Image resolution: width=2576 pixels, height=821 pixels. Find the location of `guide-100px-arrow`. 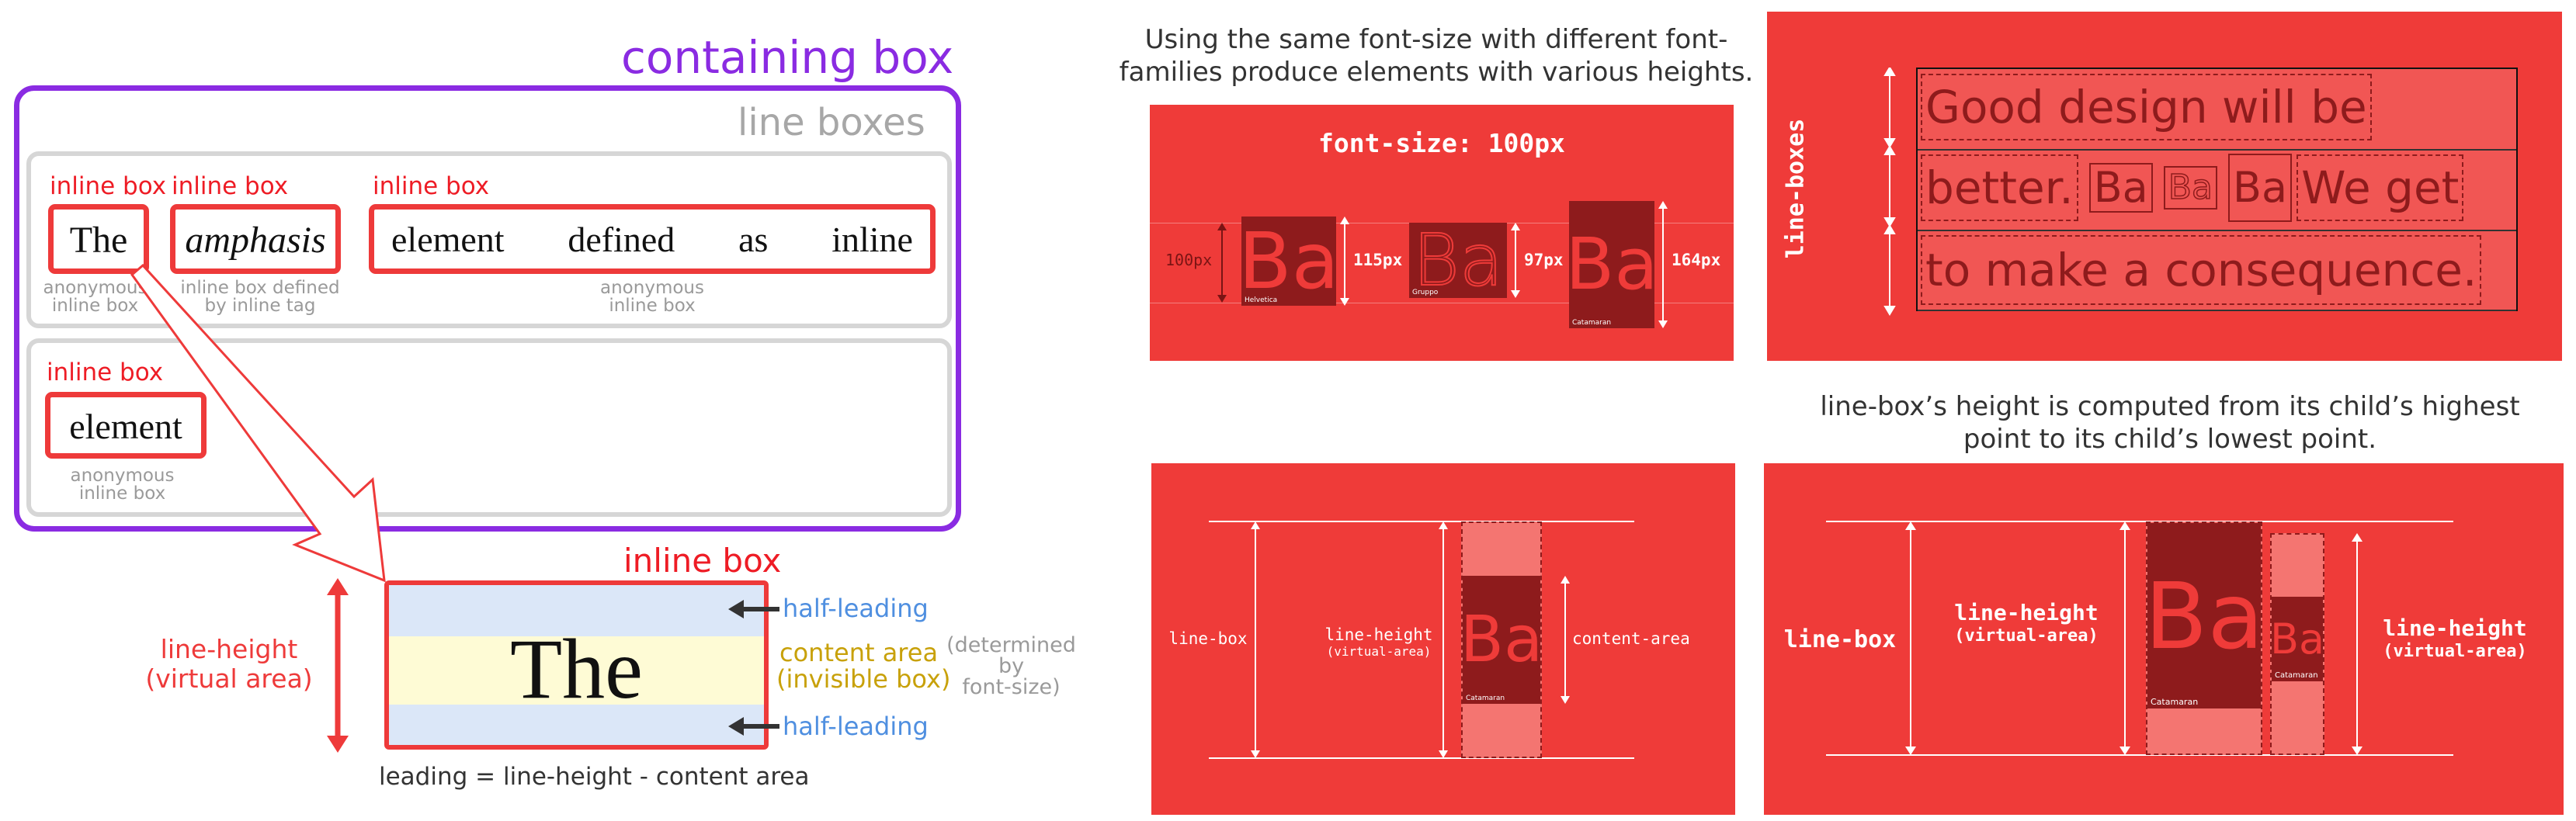

guide-100px-arrow is located at coordinates (1222, 263).